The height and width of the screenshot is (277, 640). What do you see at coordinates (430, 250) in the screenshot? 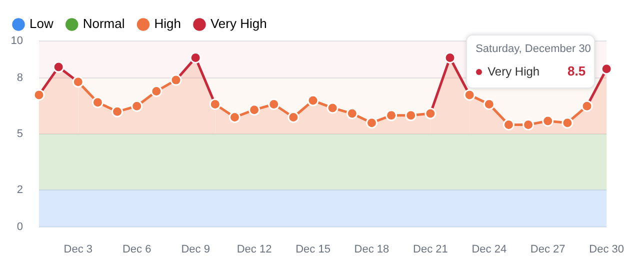
I see `x-tick-label: Dec 21` at bounding box center [430, 250].